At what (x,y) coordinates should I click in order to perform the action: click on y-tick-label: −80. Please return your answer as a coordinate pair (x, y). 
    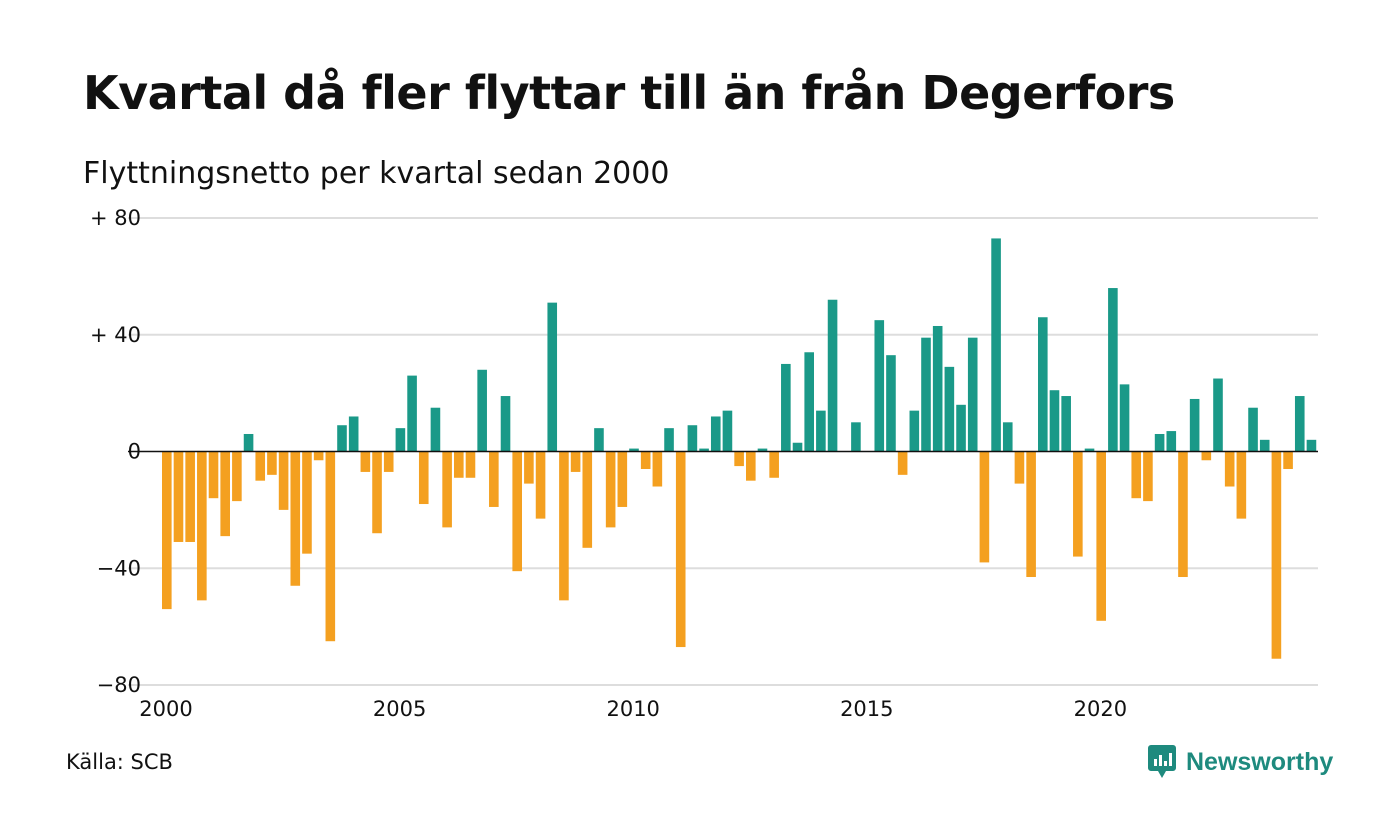
    Looking at the image, I should click on (119, 685).